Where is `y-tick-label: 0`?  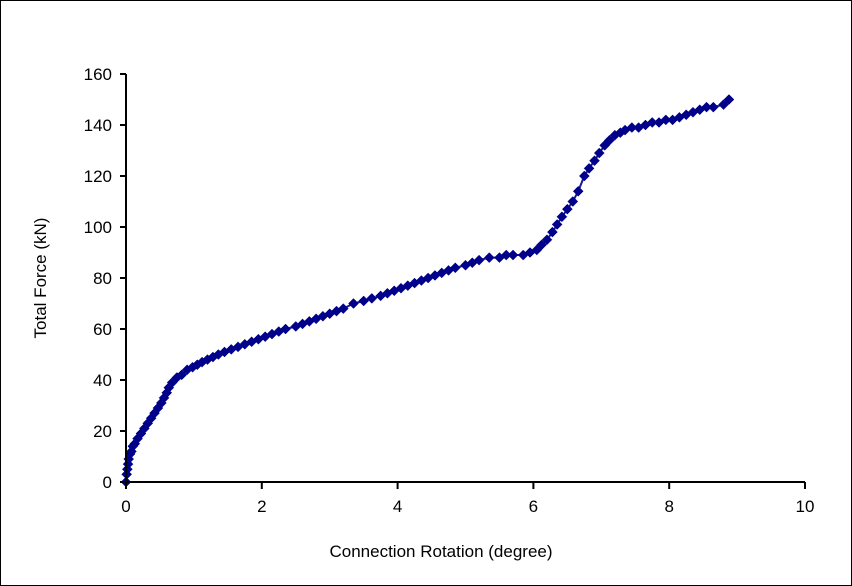
y-tick-label: 0 is located at coordinates (107, 482).